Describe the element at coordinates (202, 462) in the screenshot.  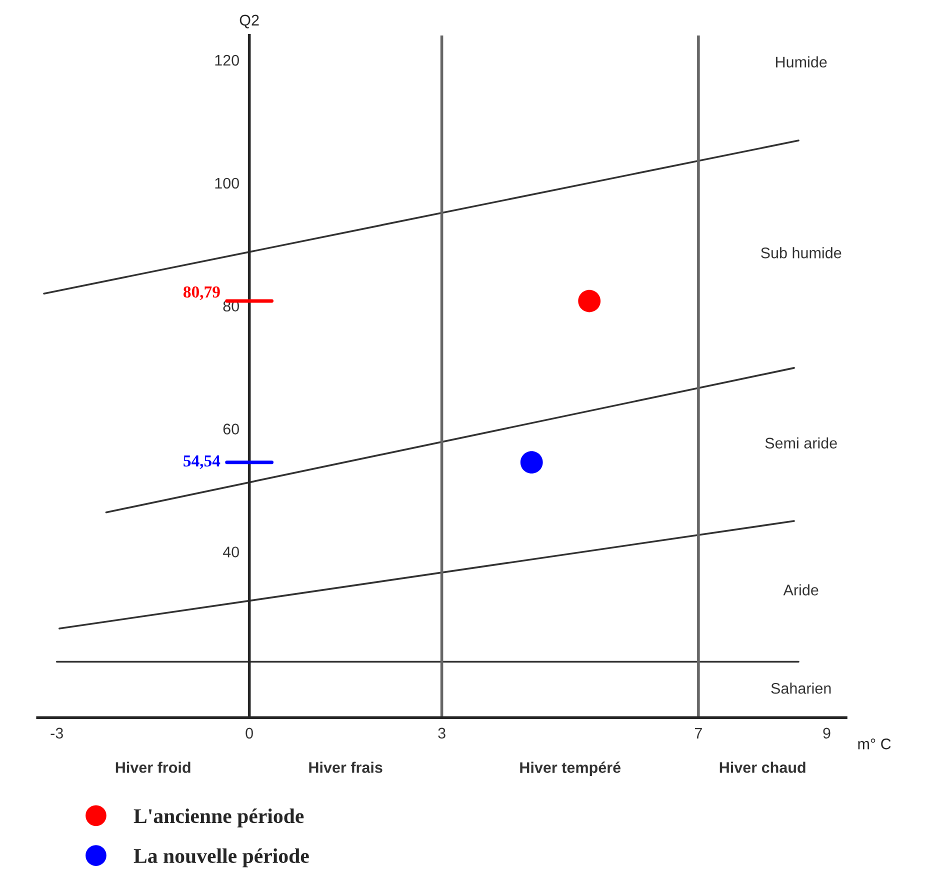
I see `annotation: 54,54` at that location.